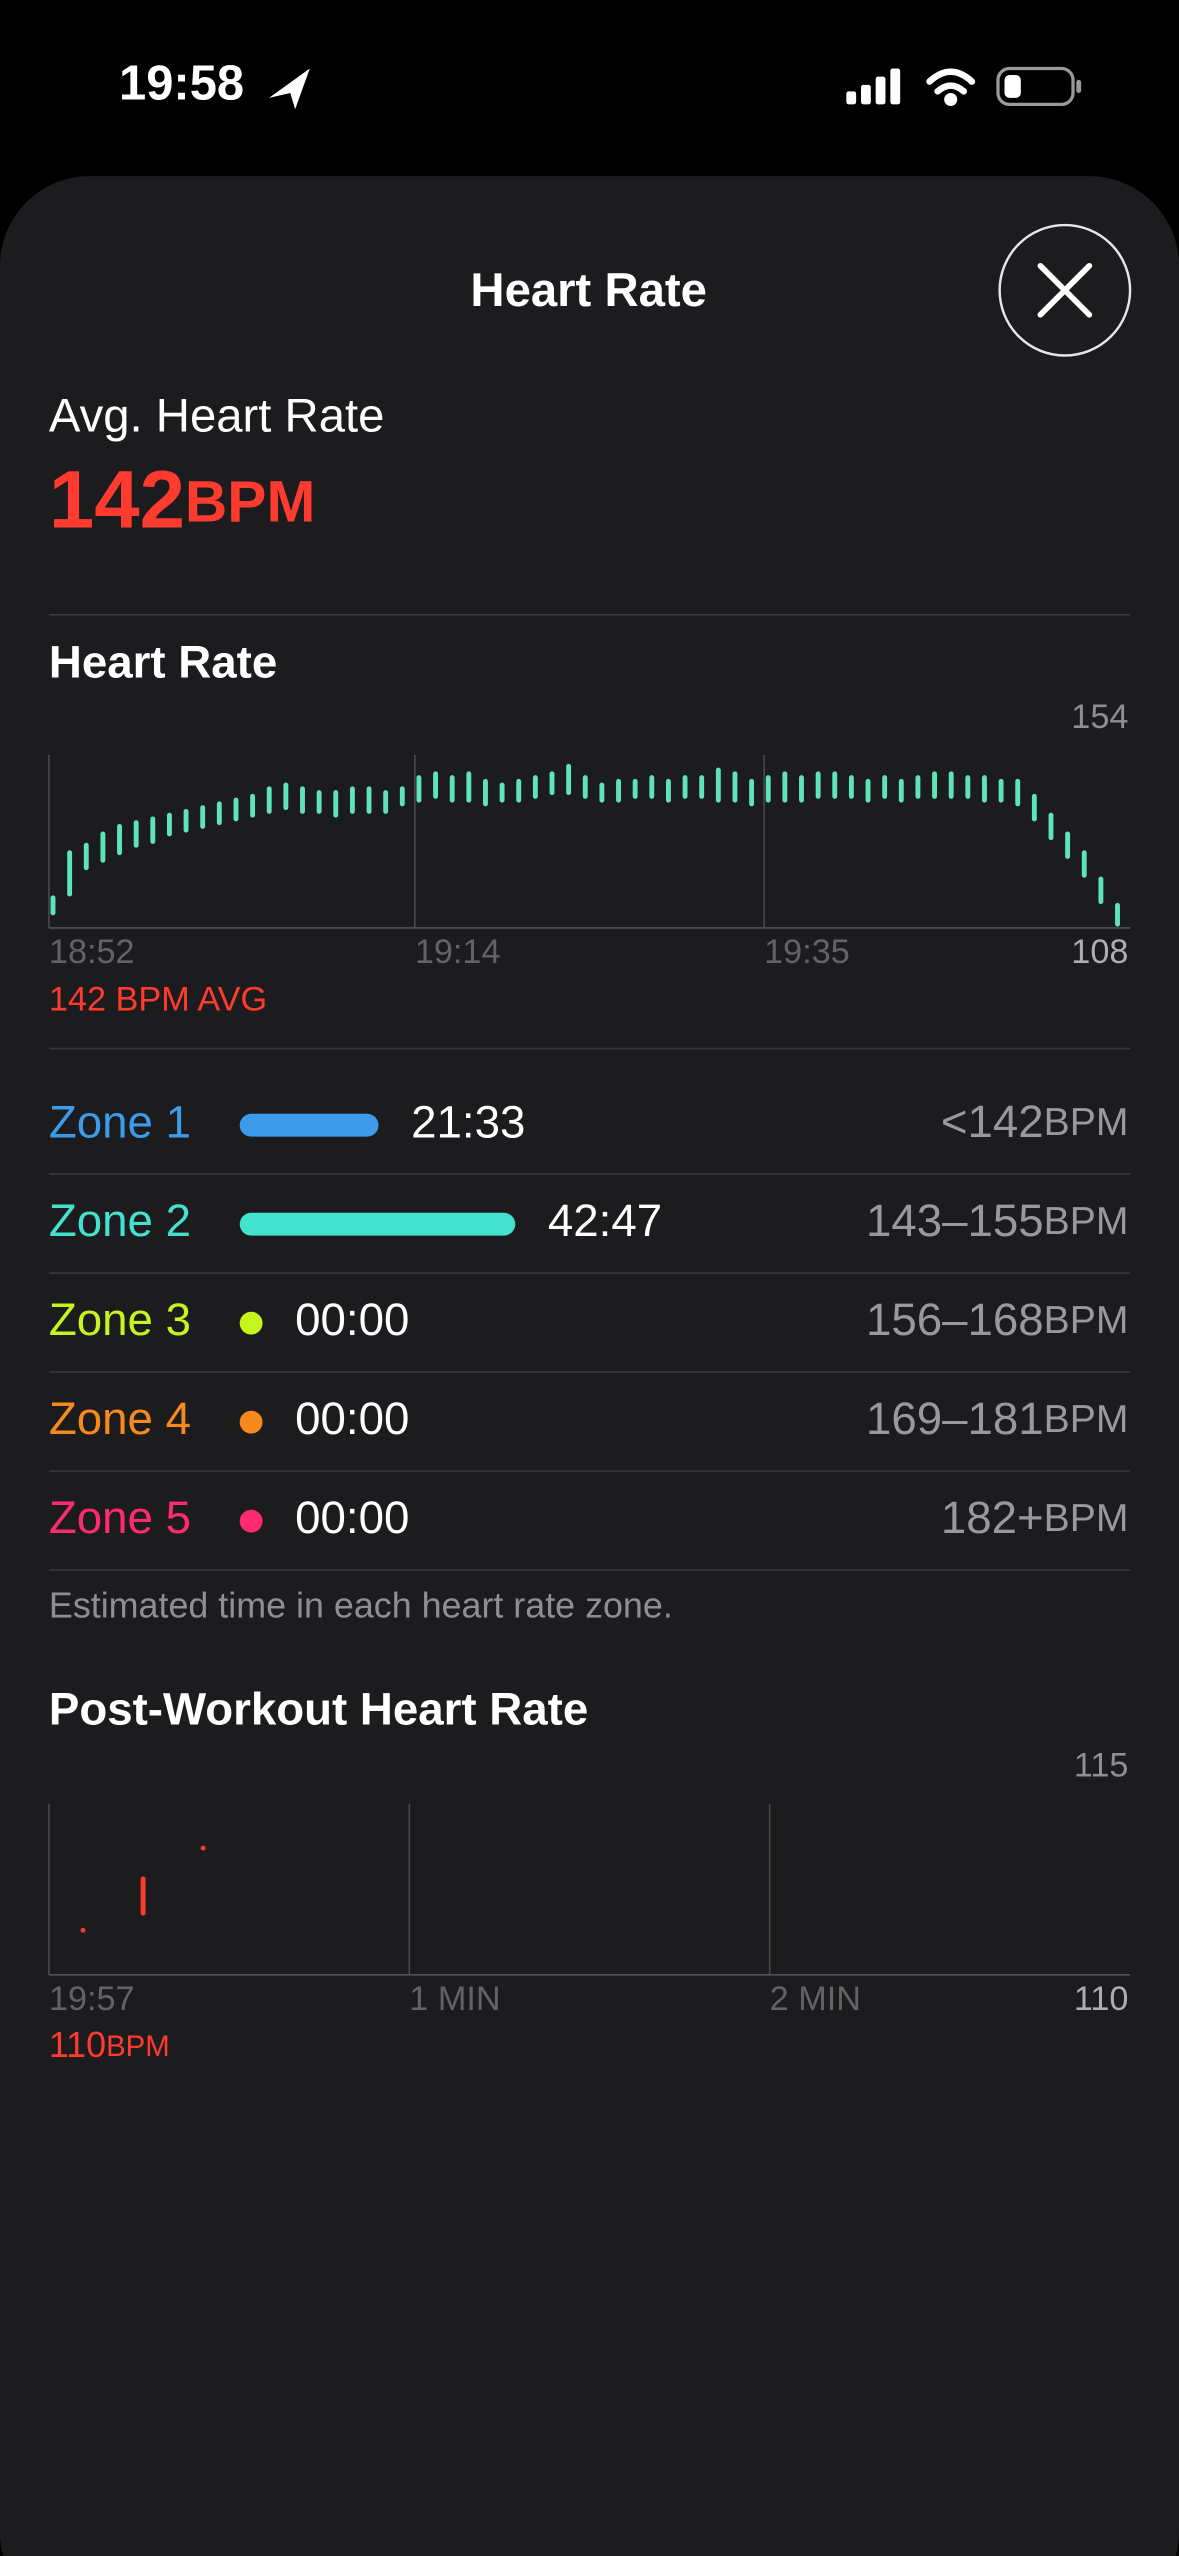 This screenshot has width=1179, height=2556. Describe the element at coordinates (92, 952) in the screenshot. I see `x-tick-label: 18:52` at that location.